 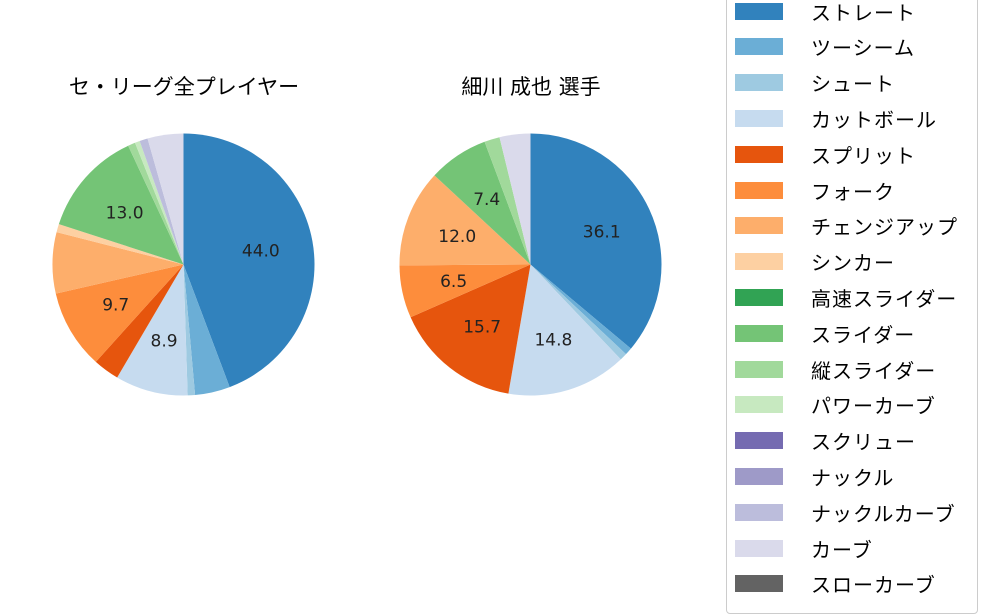 I want to click on legend-item: パワーカーブ, so click(x=835, y=406).